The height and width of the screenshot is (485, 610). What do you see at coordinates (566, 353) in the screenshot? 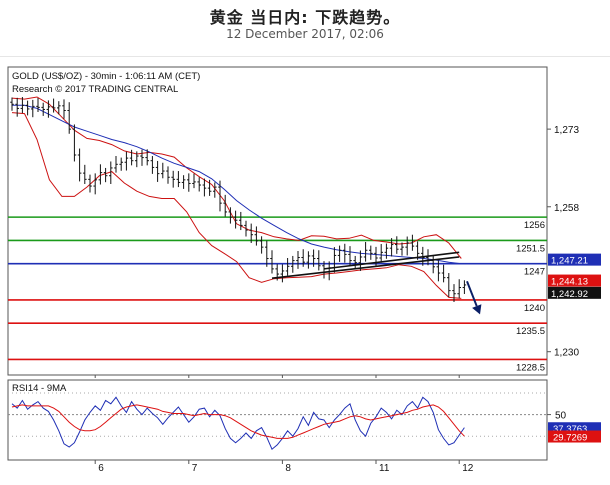
I see `y-tick-label: 1,230` at bounding box center [566, 353].